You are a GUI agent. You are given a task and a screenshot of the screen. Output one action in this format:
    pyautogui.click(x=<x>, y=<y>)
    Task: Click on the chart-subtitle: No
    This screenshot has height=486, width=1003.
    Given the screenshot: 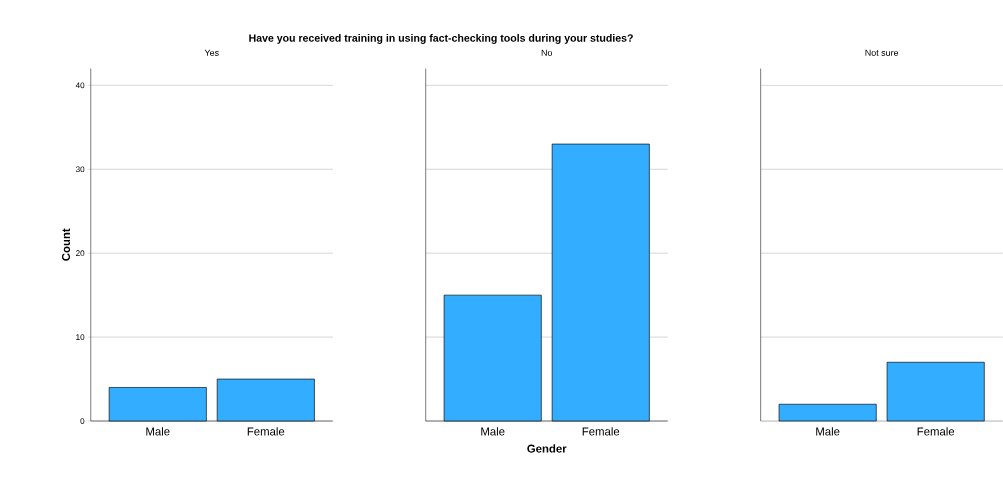 What is the action you would take?
    pyautogui.click(x=547, y=52)
    